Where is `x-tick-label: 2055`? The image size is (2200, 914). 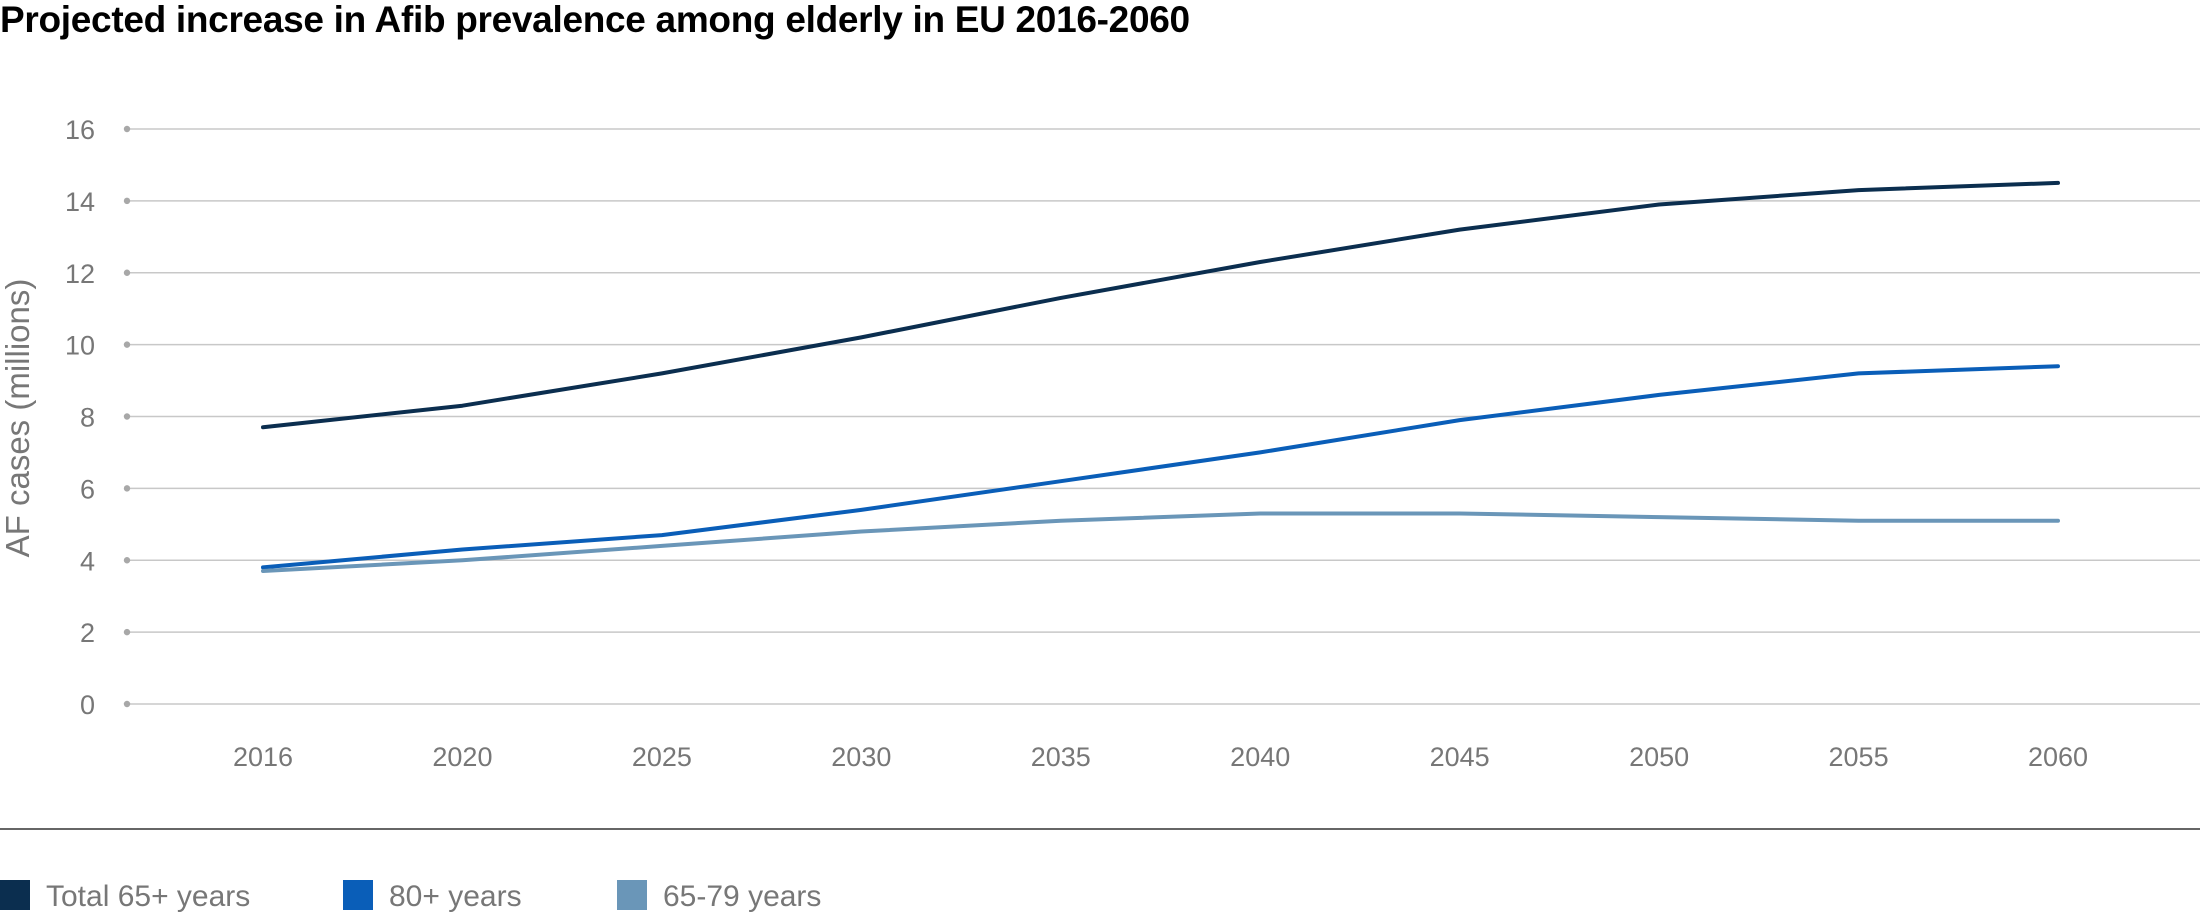
x-tick-label: 2055 is located at coordinates (1859, 757).